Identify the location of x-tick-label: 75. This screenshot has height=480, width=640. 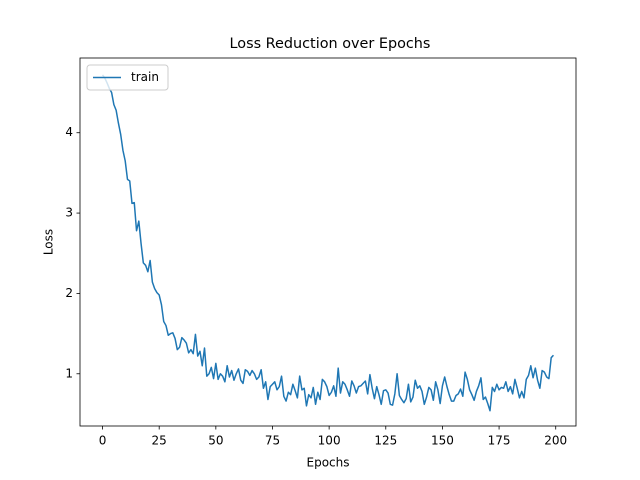
(272, 441).